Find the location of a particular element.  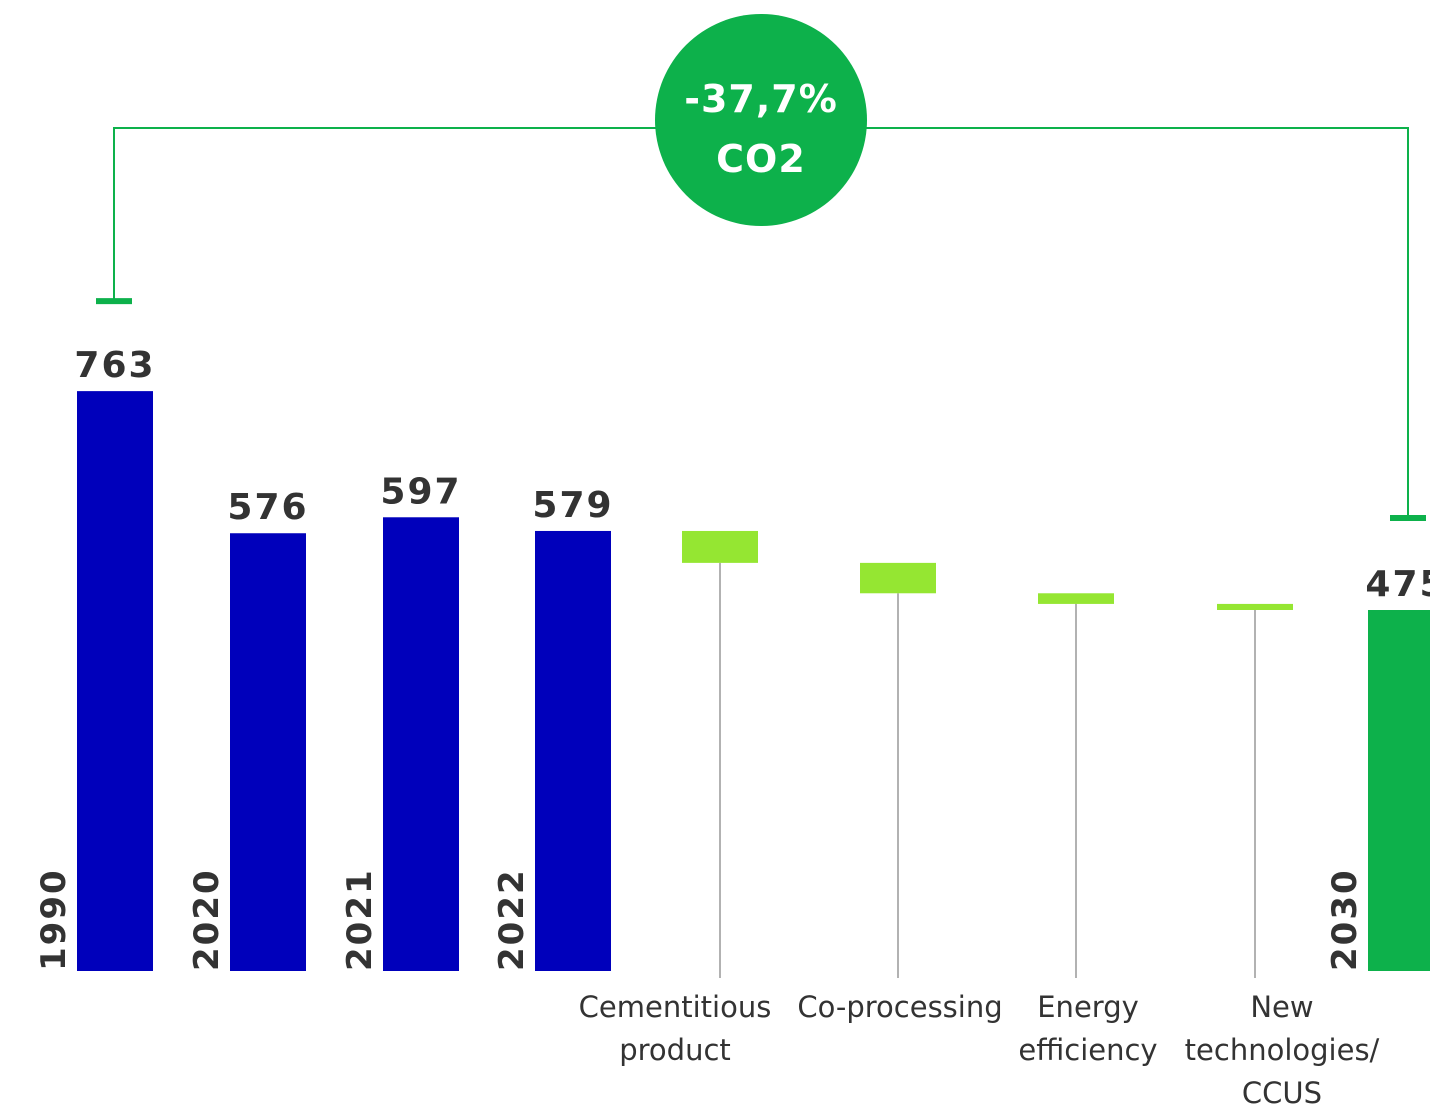

badge is located at coordinates (761, 120).